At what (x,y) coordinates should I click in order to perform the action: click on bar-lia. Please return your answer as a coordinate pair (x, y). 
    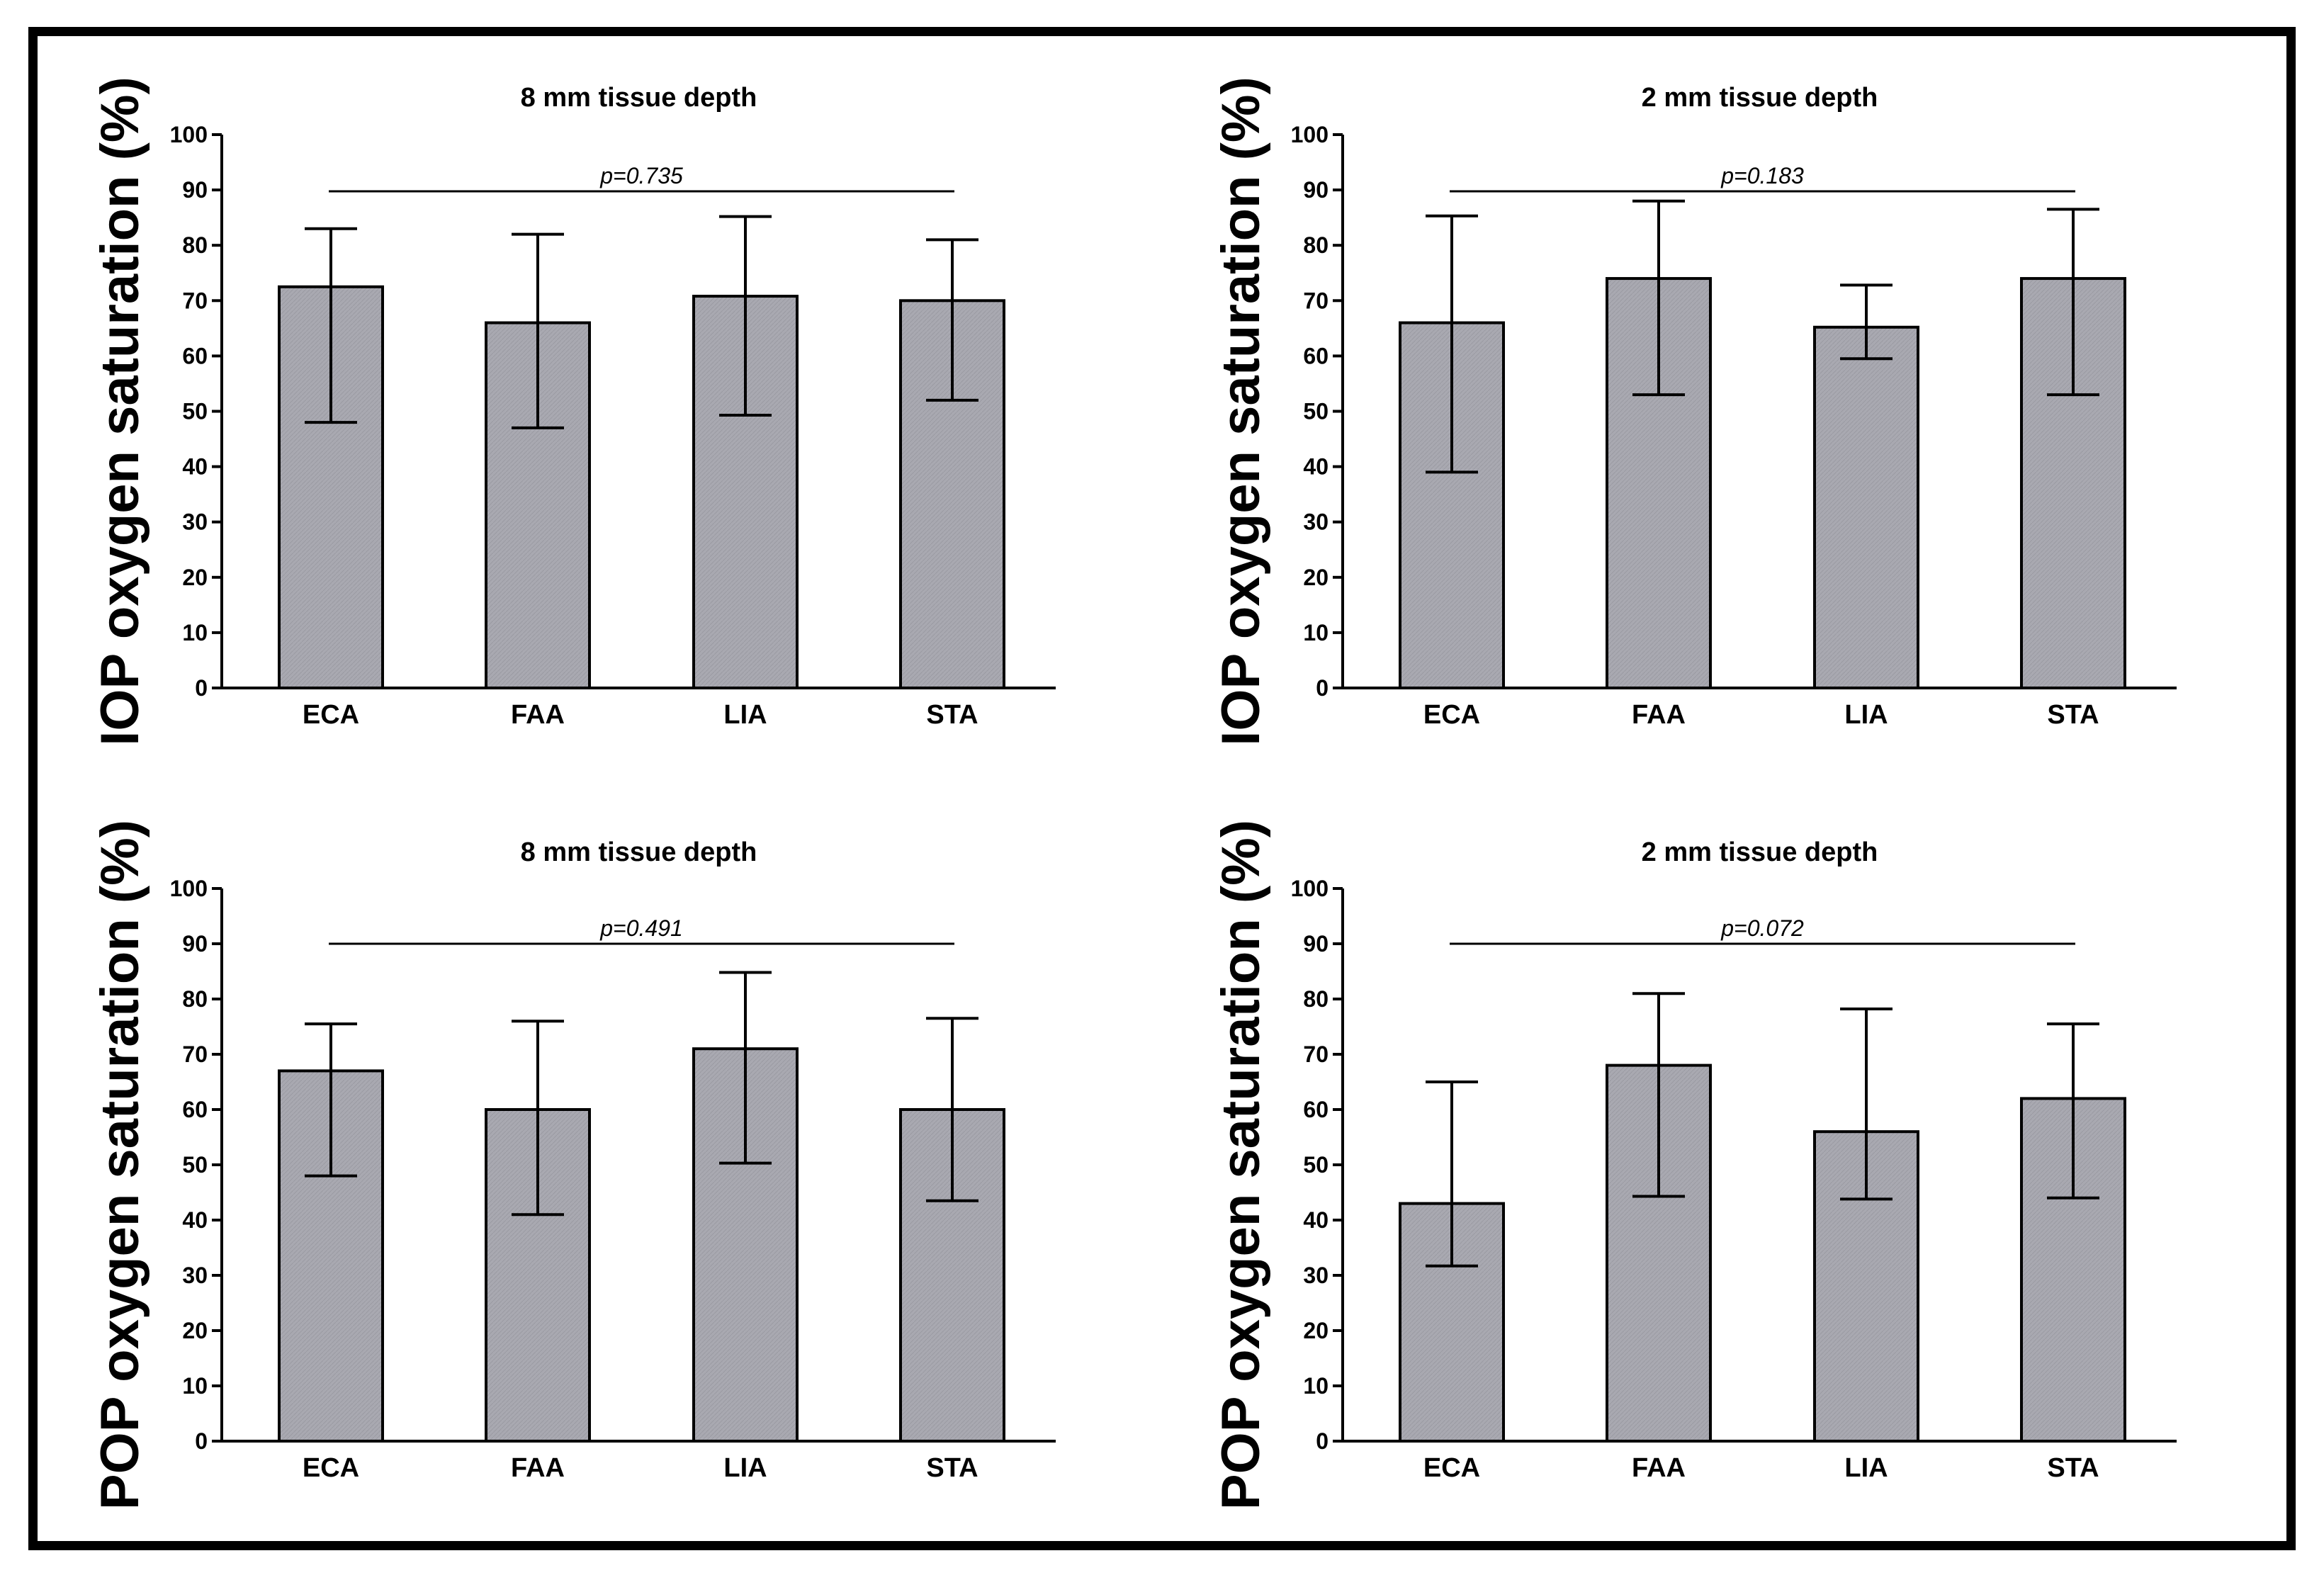
    Looking at the image, I should click on (1866, 507).